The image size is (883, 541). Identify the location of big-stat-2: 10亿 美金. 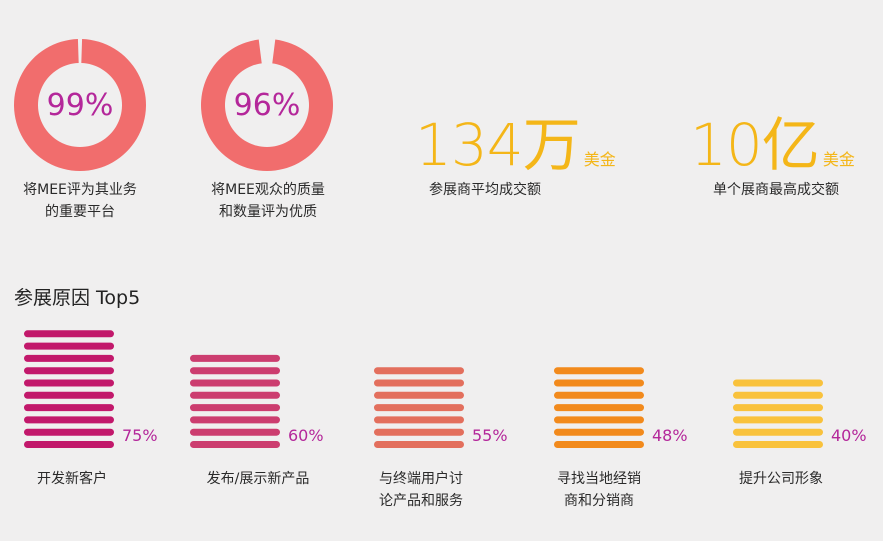
(772, 140).